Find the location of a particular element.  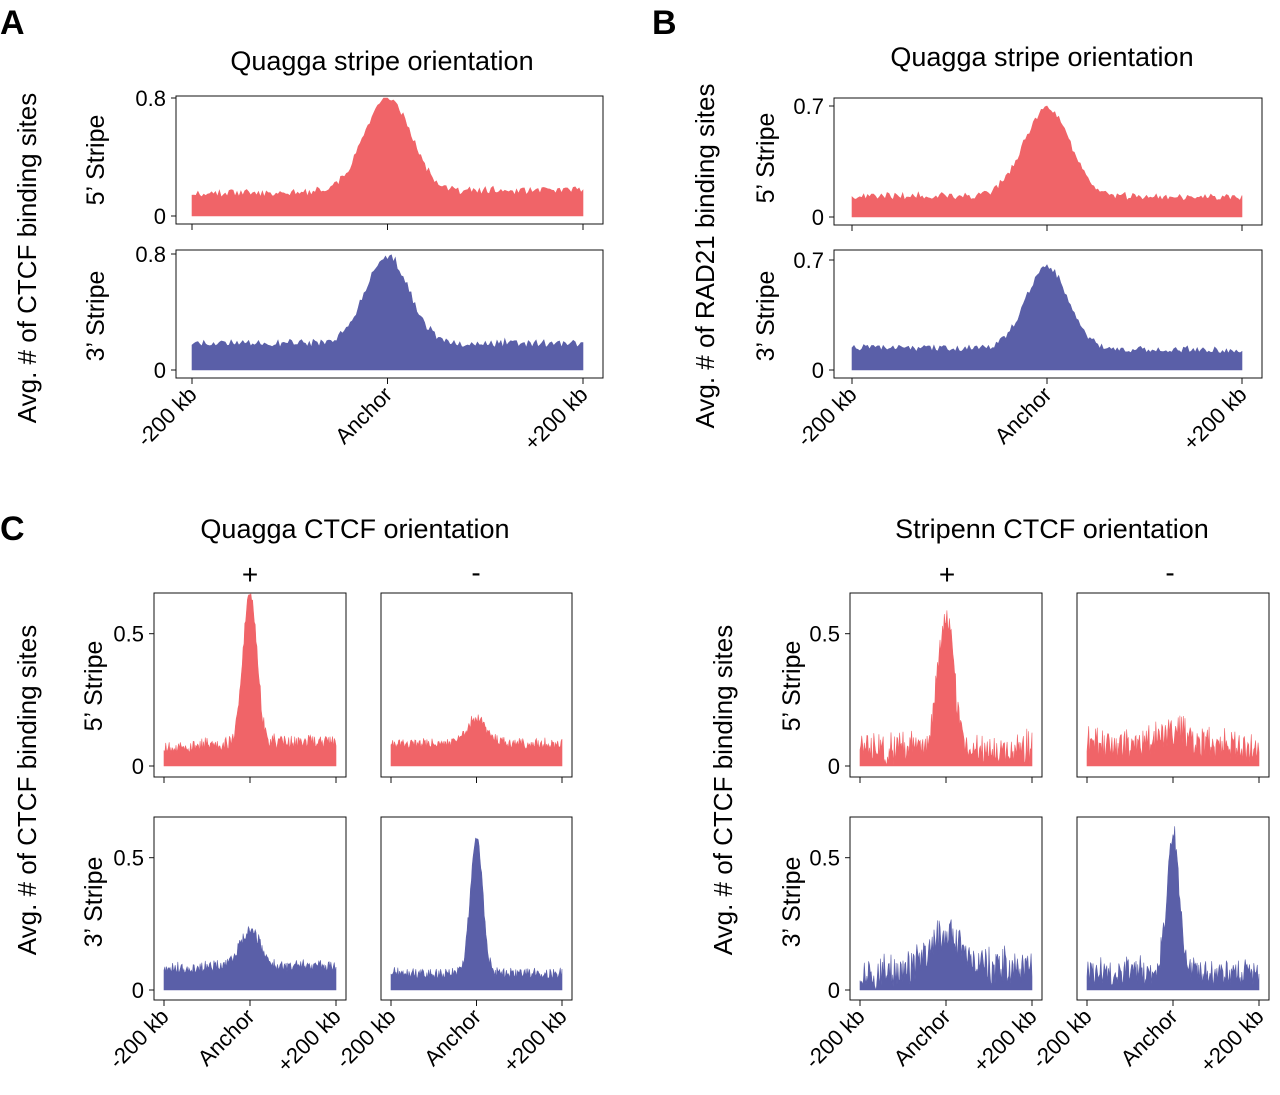

row-label-cq-5: 5’ Stripe is located at coordinates (94, 686).